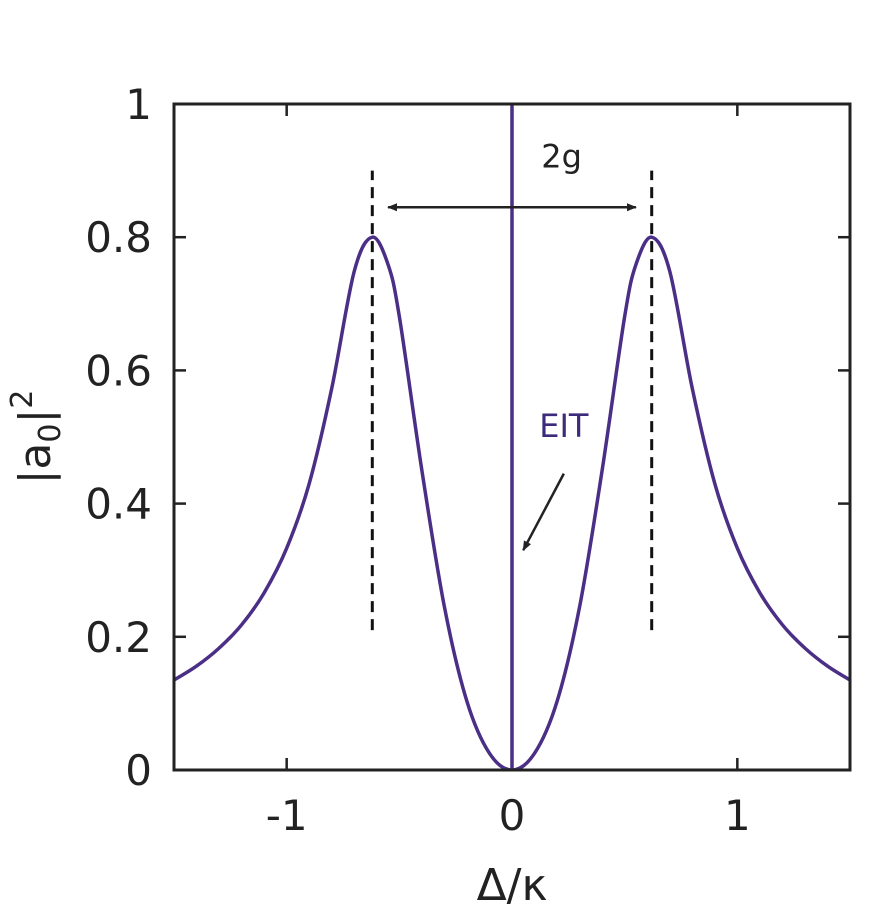 This screenshot has height=905, width=893. Describe the element at coordinates (512, 815) in the screenshot. I see `x-tick-label: 0` at that location.